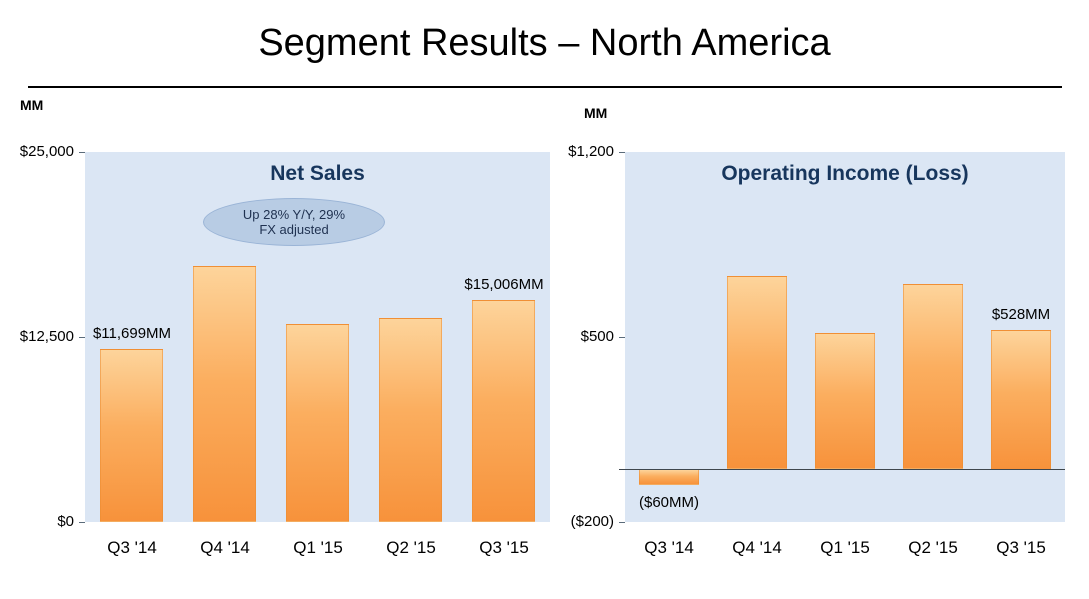 The height and width of the screenshot is (599, 1089). Describe the element at coordinates (592, 521) in the screenshot. I see `y-axis-tick-label: ($200)` at that location.